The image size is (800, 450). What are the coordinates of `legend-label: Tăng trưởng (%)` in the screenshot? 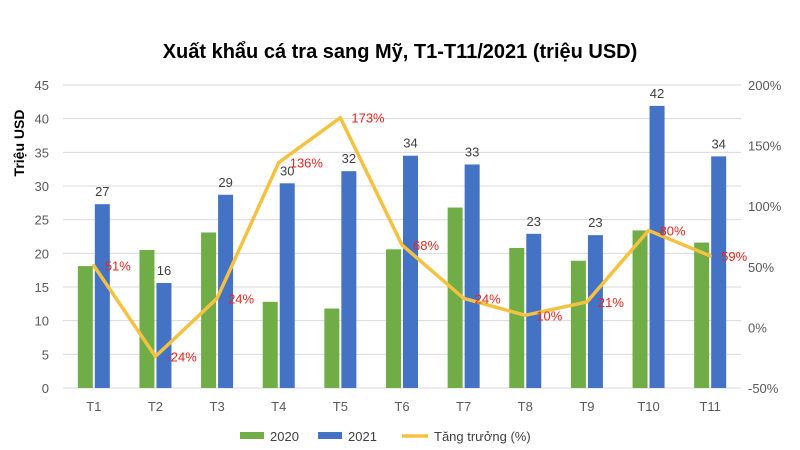 It's located at (482, 436).